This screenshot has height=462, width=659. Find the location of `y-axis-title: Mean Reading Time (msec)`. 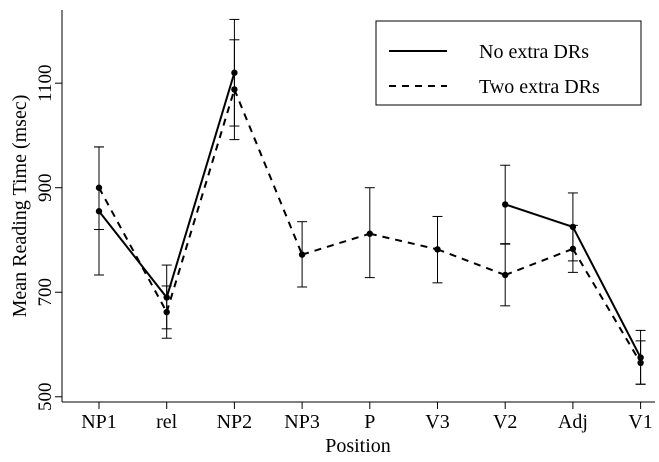

y-axis-title: Mean Reading Time (msec) is located at coordinates (20, 206).